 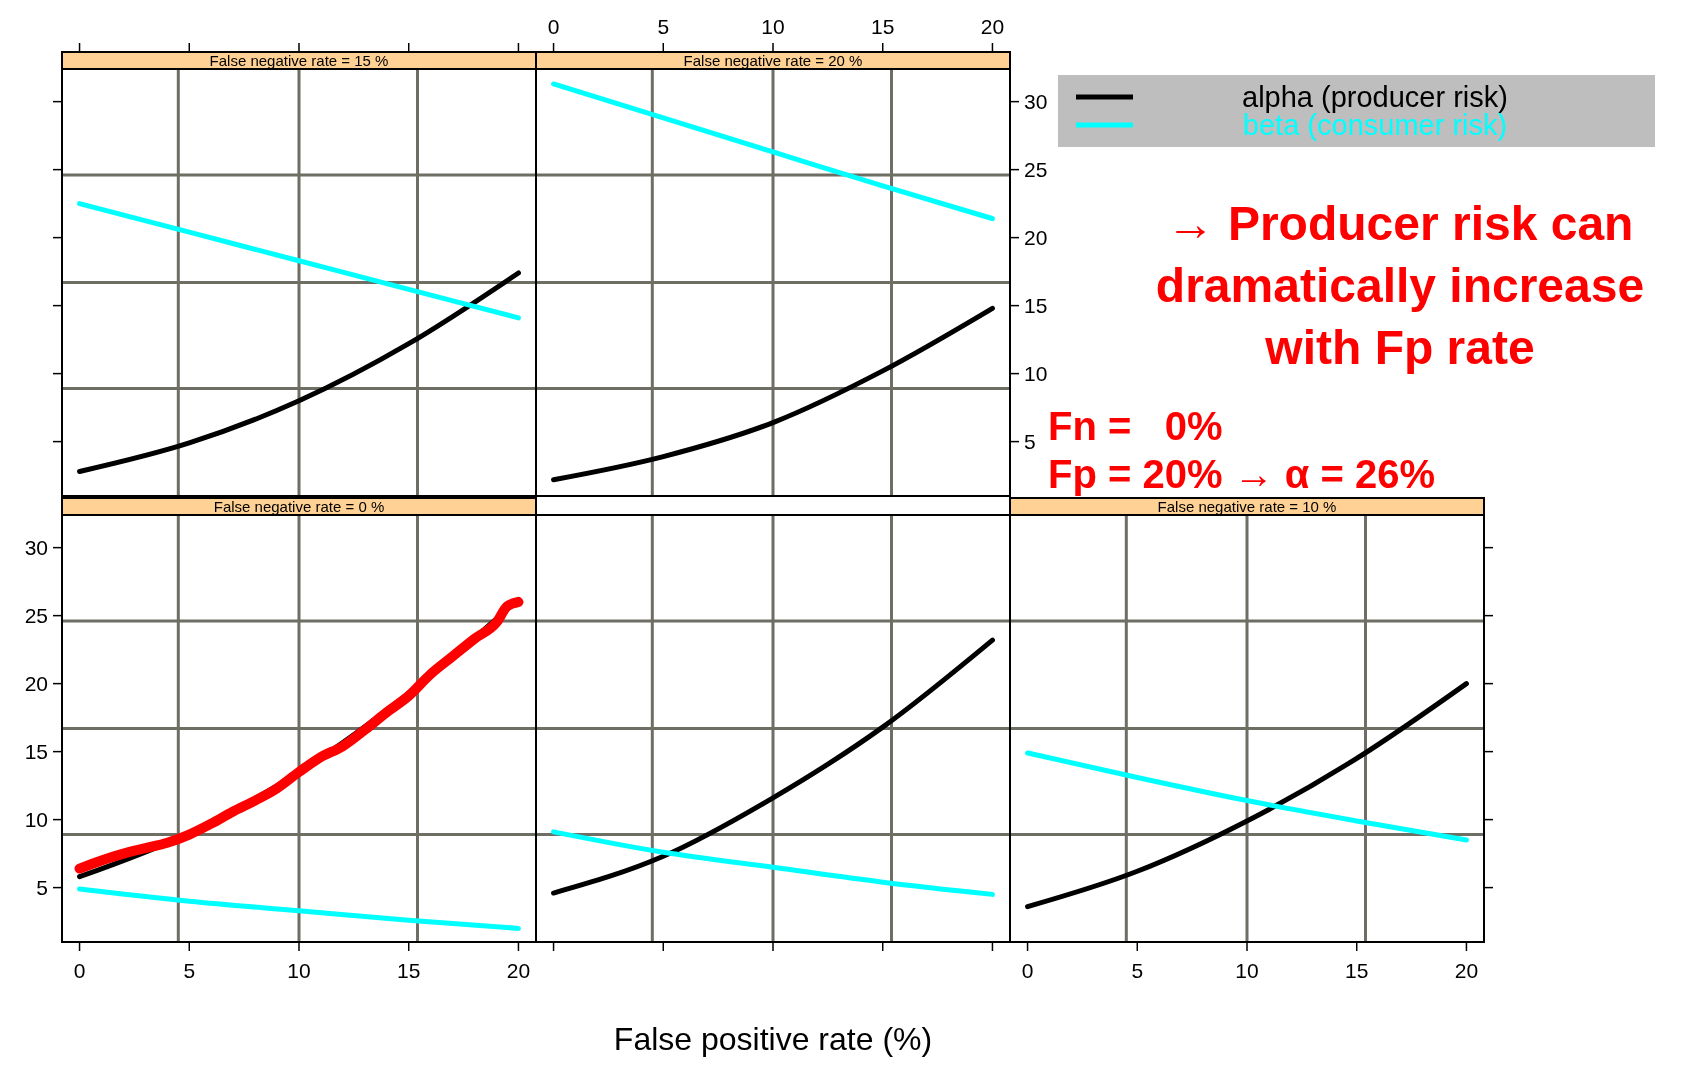 I want to click on chart-title: False negative rate = 20 %, so click(x=773, y=60).